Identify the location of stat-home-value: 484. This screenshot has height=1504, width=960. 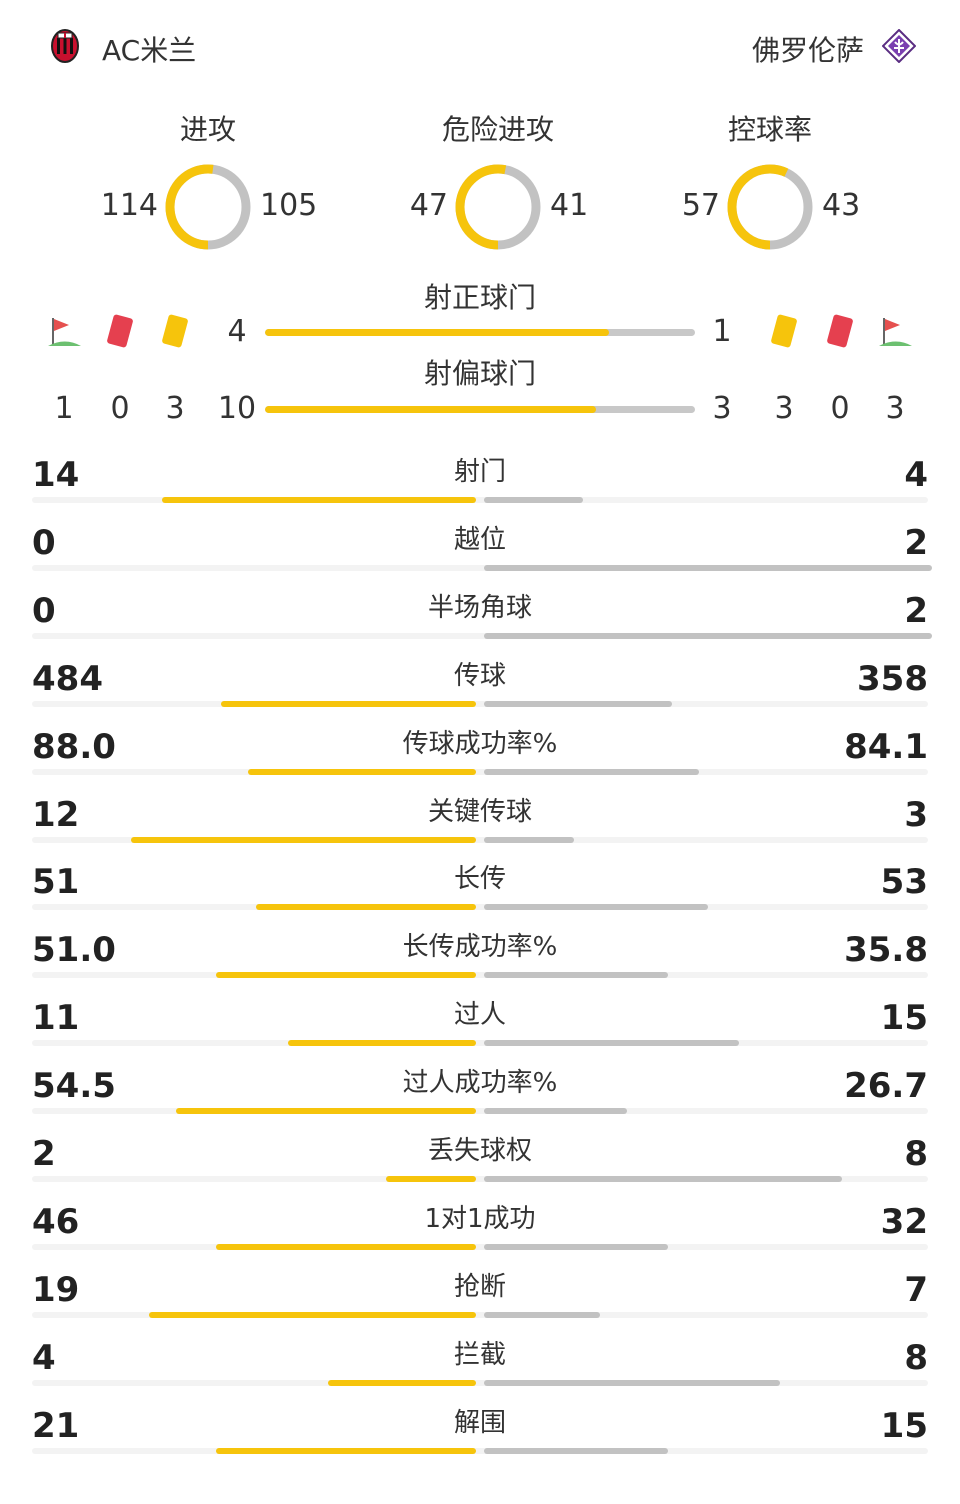
(67, 678).